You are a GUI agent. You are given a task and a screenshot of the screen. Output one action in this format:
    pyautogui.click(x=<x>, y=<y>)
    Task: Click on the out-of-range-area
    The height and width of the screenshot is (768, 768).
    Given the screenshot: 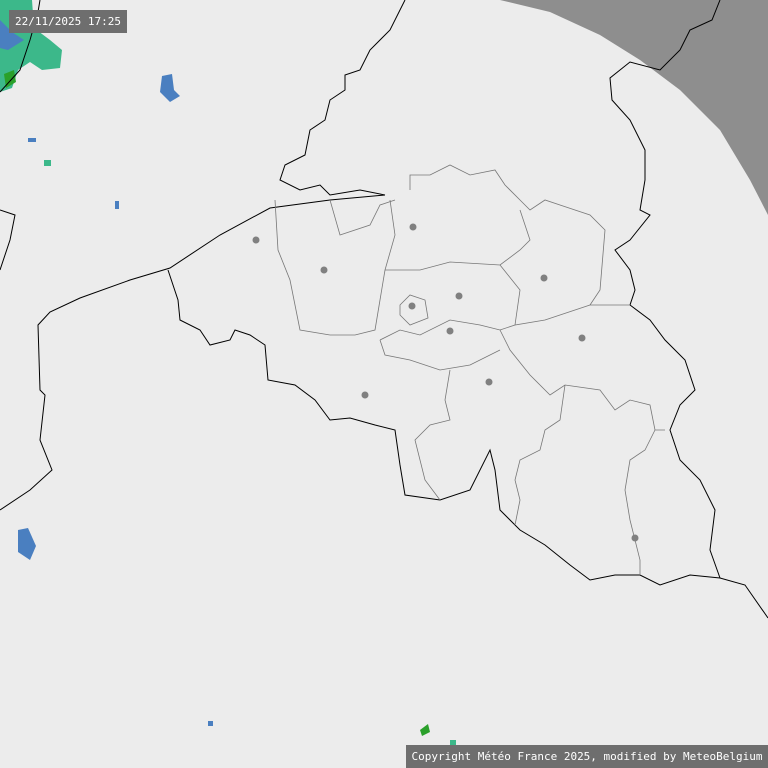 What is the action you would take?
    pyautogui.click(x=634, y=107)
    